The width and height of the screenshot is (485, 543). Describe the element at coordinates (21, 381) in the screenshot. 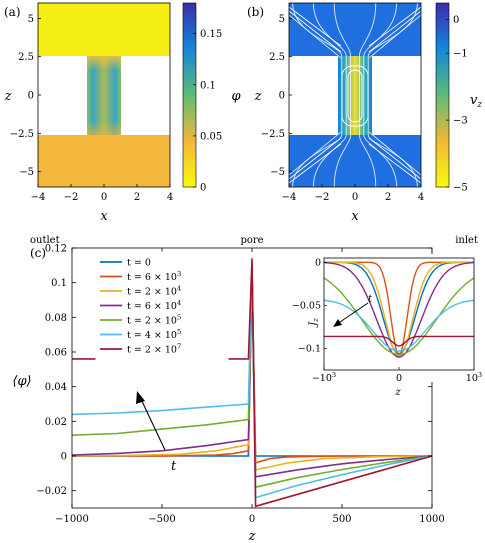

I see `panel-c-ylabel: ⟨φ⟩` at that location.